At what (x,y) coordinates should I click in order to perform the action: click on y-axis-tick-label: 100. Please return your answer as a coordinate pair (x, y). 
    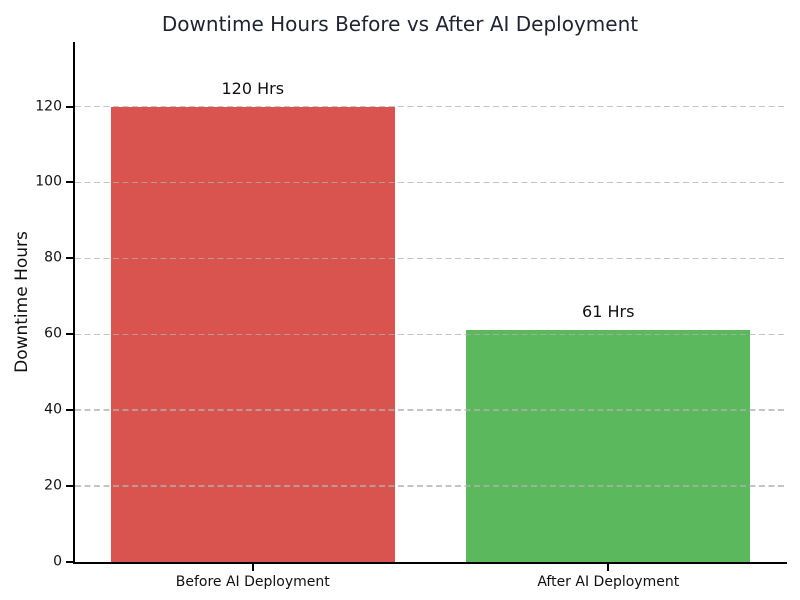
    Looking at the image, I should click on (48, 182).